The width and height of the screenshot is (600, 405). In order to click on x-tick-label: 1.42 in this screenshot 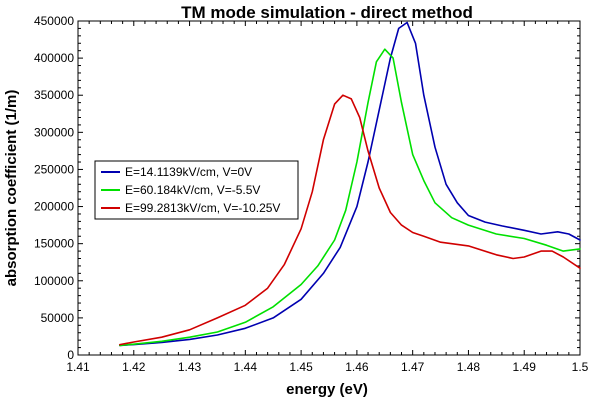, I will do `click(134, 367)`.